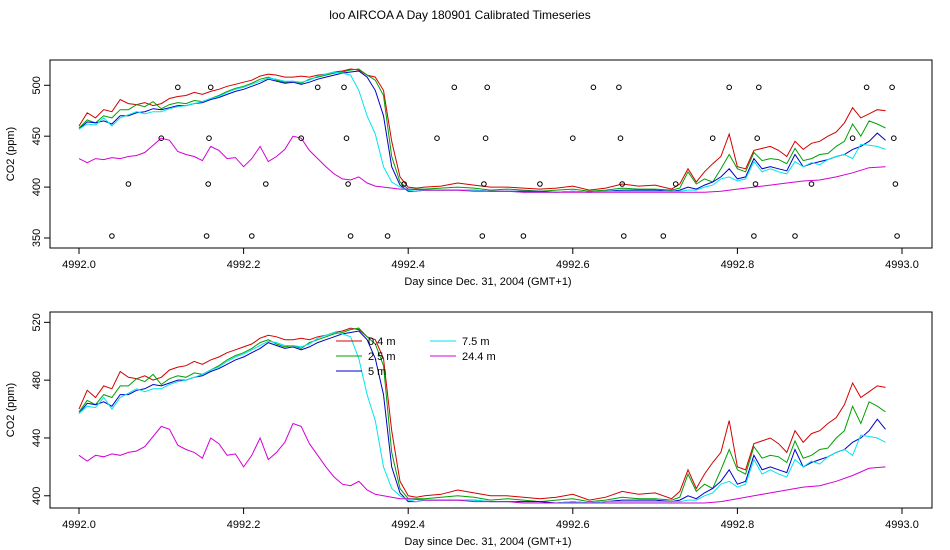 The image size is (950, 550). I want to click on top-y-tick-label: 450, so click(37, 136).